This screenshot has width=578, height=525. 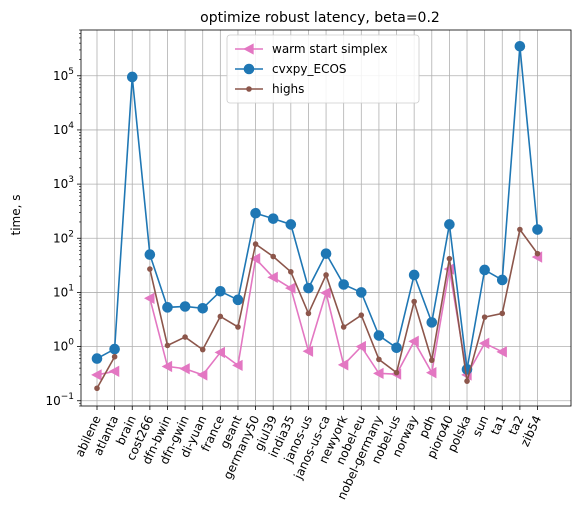 I want to click on y-tick-label: 10⁵, so click(x=63, y=75).